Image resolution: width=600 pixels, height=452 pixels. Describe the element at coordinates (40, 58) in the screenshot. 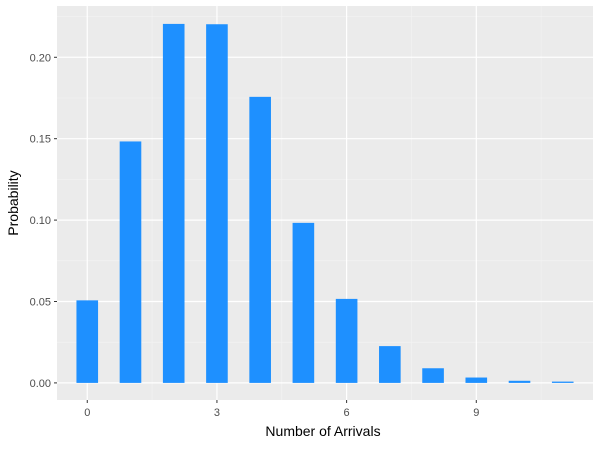

I see `y-tick-label: 0.20` at that location.